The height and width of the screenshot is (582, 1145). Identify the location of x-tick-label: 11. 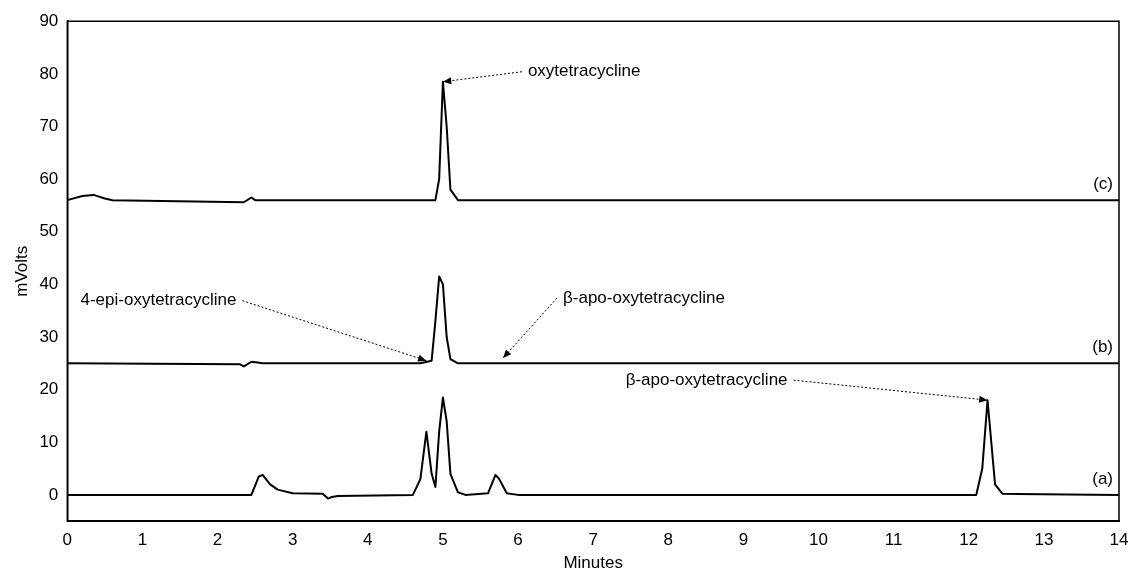
(893, 540).